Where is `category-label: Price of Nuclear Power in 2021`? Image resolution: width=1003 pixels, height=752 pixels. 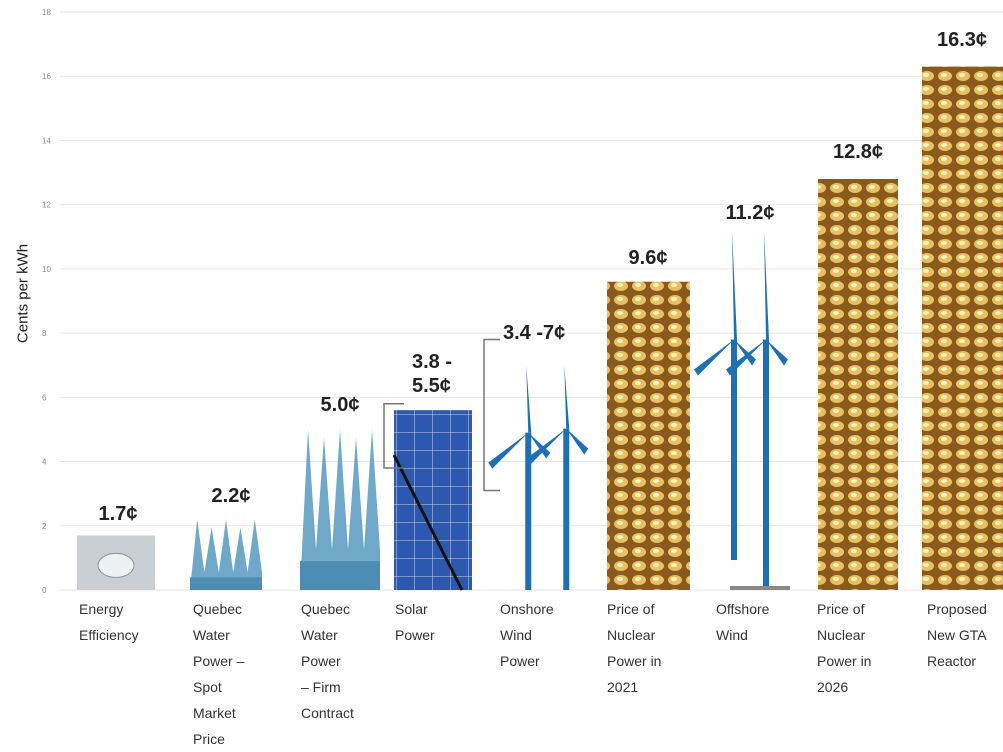 category-label: Price of Nuclear Power in 2021 is located at coordinates (634, 648).